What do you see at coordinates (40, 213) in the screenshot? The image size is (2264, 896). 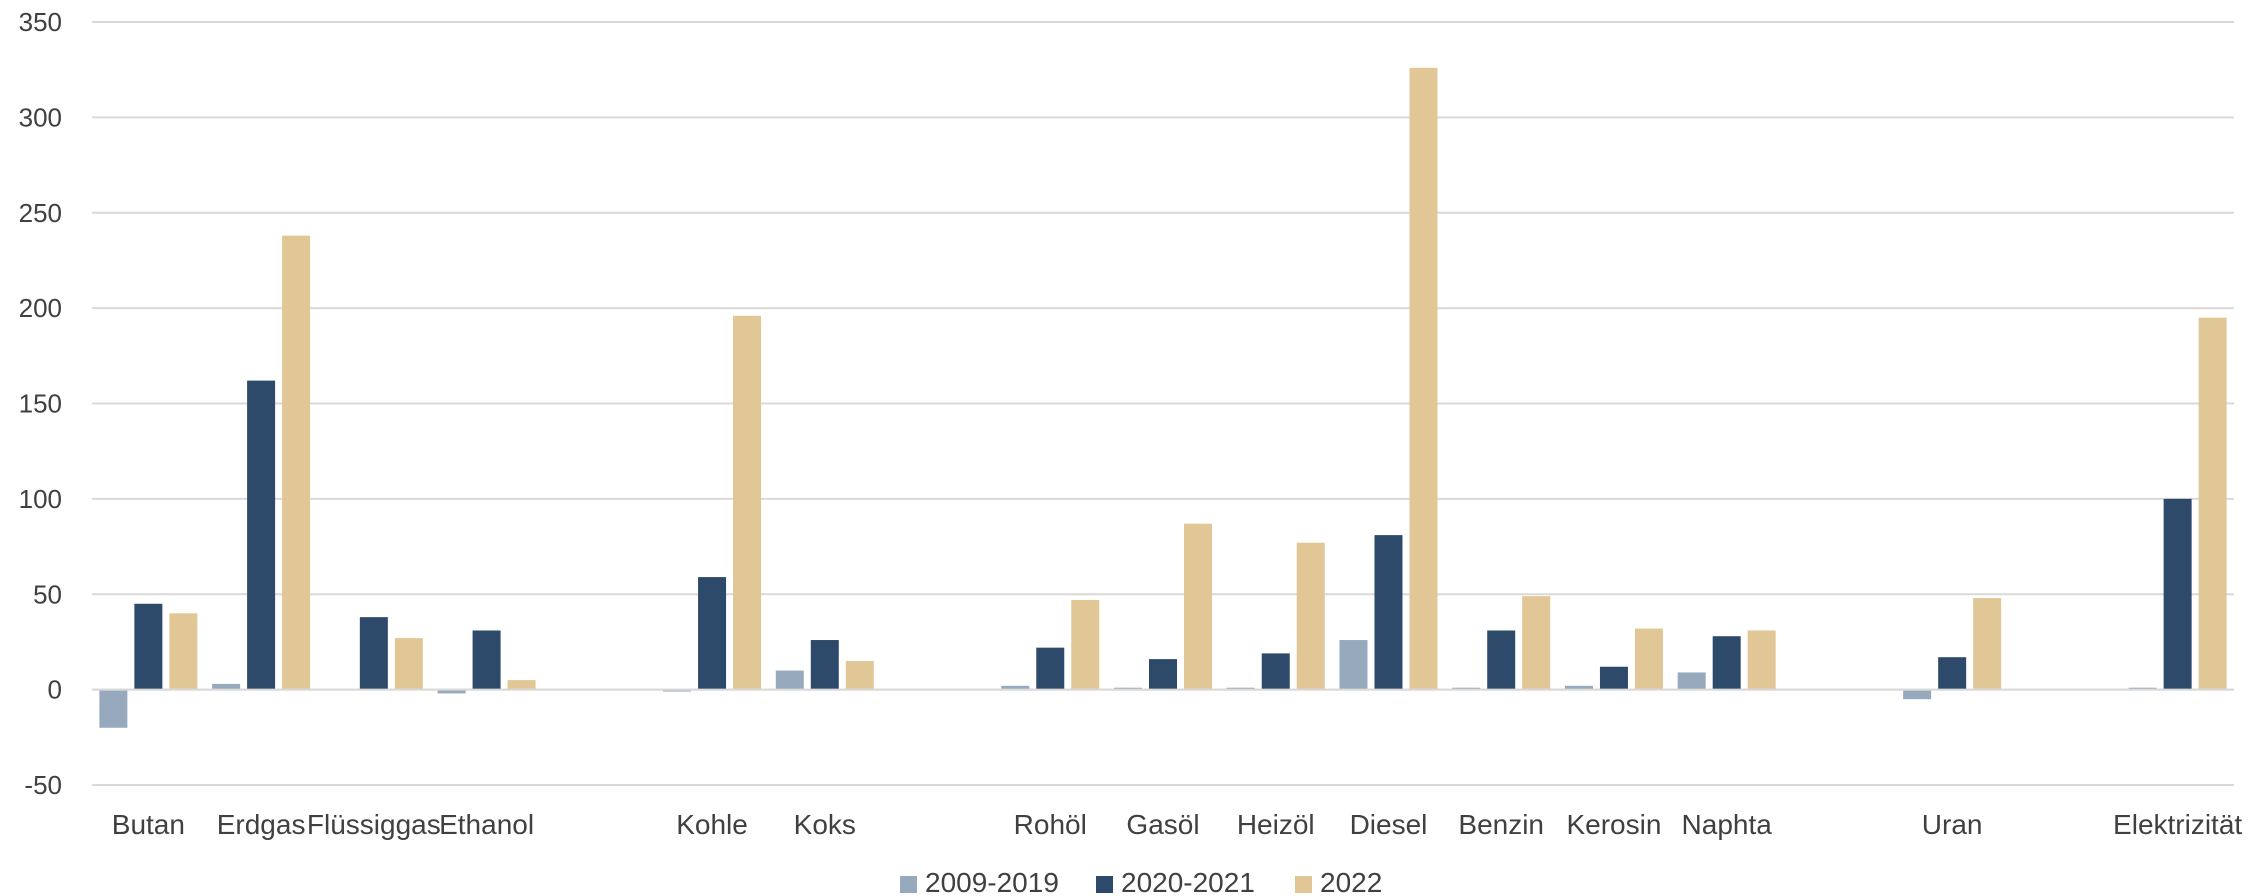 I see `y-tick-label: 250` at bounding box center [40, 213].